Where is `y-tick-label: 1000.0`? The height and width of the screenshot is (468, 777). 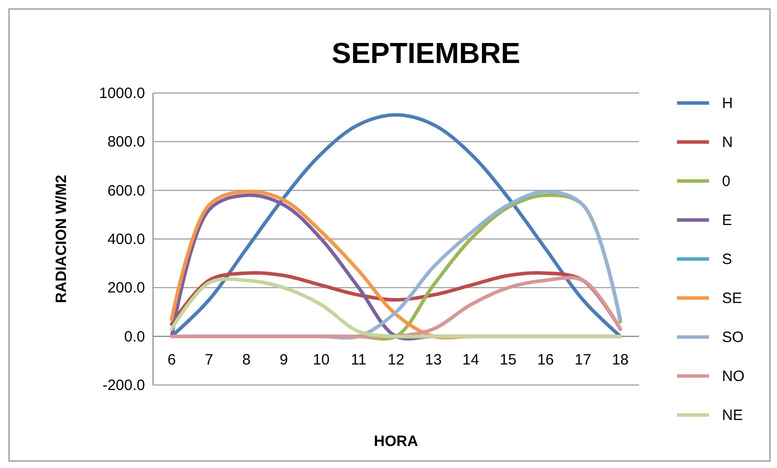 y-tick-label: 1000.0 is located at coordinates (122, 93).